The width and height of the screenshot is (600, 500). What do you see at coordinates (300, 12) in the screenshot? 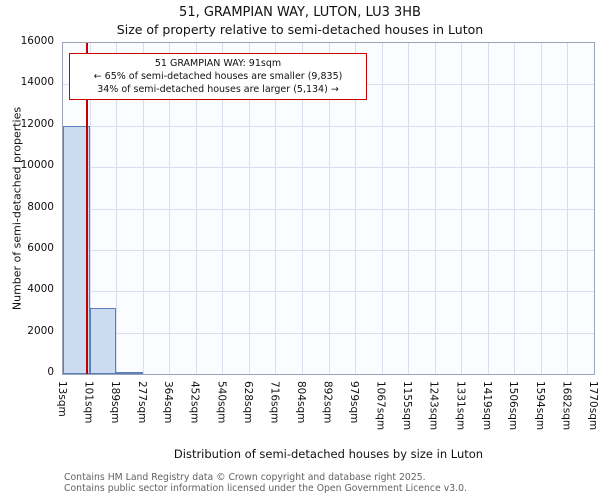
I see `chart-title: 51, GRAMPIAN WAY, LUTON, LU3 3HB` at bounding box center [300, 12].